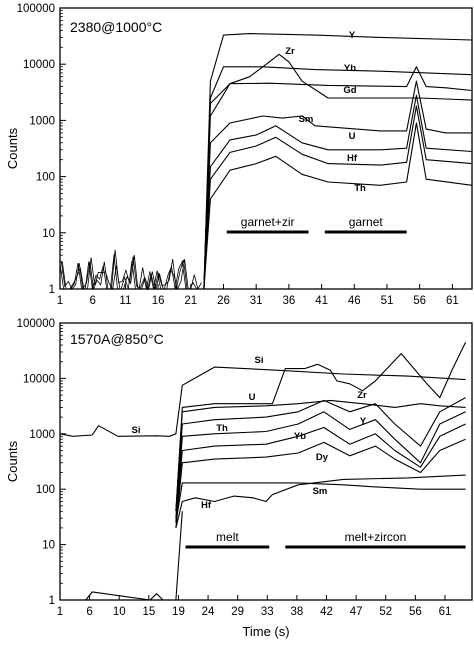  Describe the element at coordinates (12, 148) in the screenshot. I see `panel1-ylabel: Counts` at that location.